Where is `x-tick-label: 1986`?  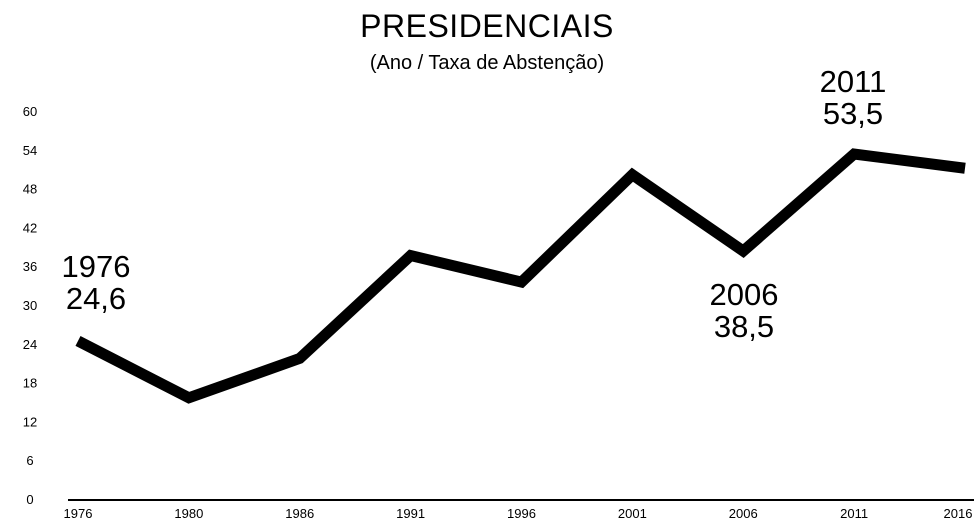 x-tick-label: 1986 is located at coordinates (299, 513).